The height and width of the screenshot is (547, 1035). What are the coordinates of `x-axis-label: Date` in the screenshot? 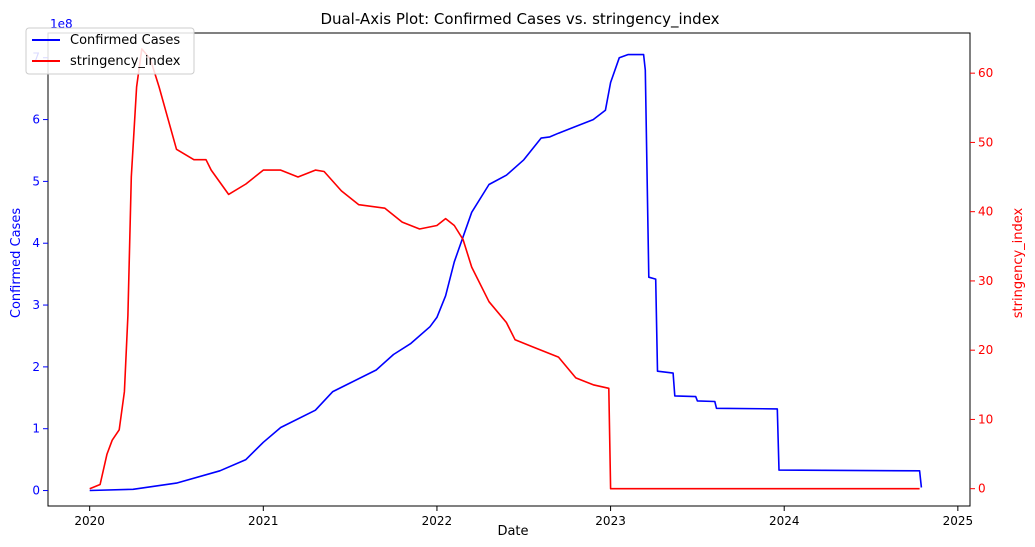 It's located at (512, 531).